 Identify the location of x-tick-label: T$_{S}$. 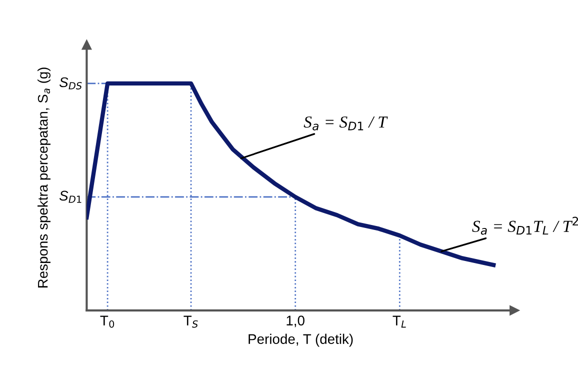
(191, 322).